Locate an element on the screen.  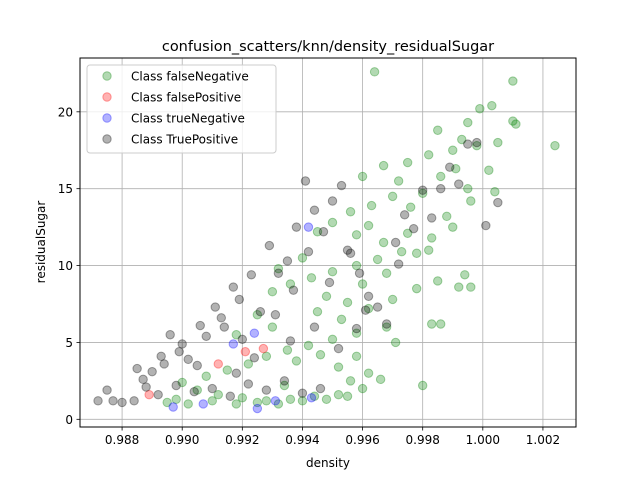
x-axis-ticks: 0.988 0.990 0.992 0.994 0.996 0.998 1.000 1.002 is located at coordinates (332, 437).